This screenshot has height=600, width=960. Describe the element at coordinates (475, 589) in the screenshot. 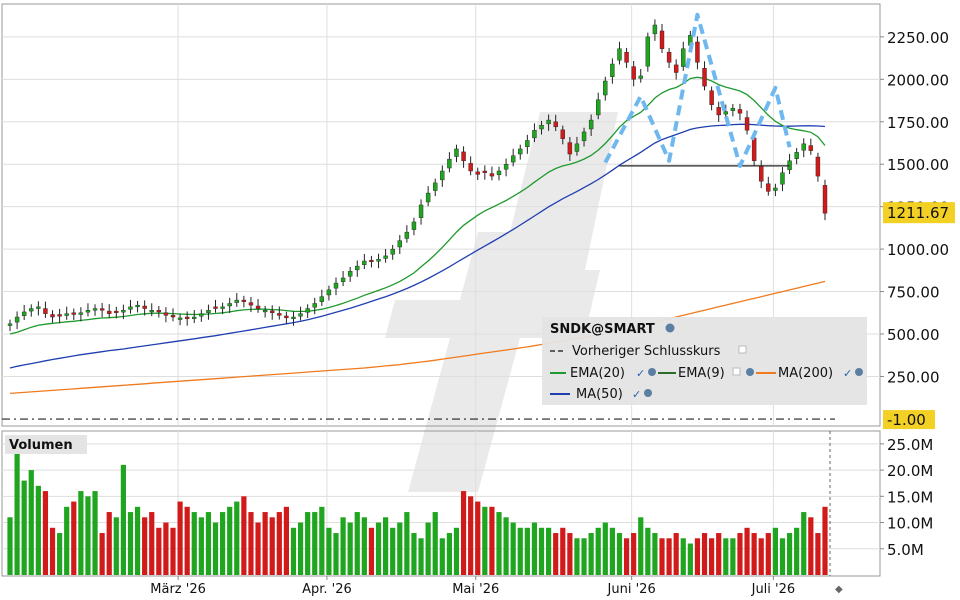

I see `time-tick-label: Mai '26` at that location.